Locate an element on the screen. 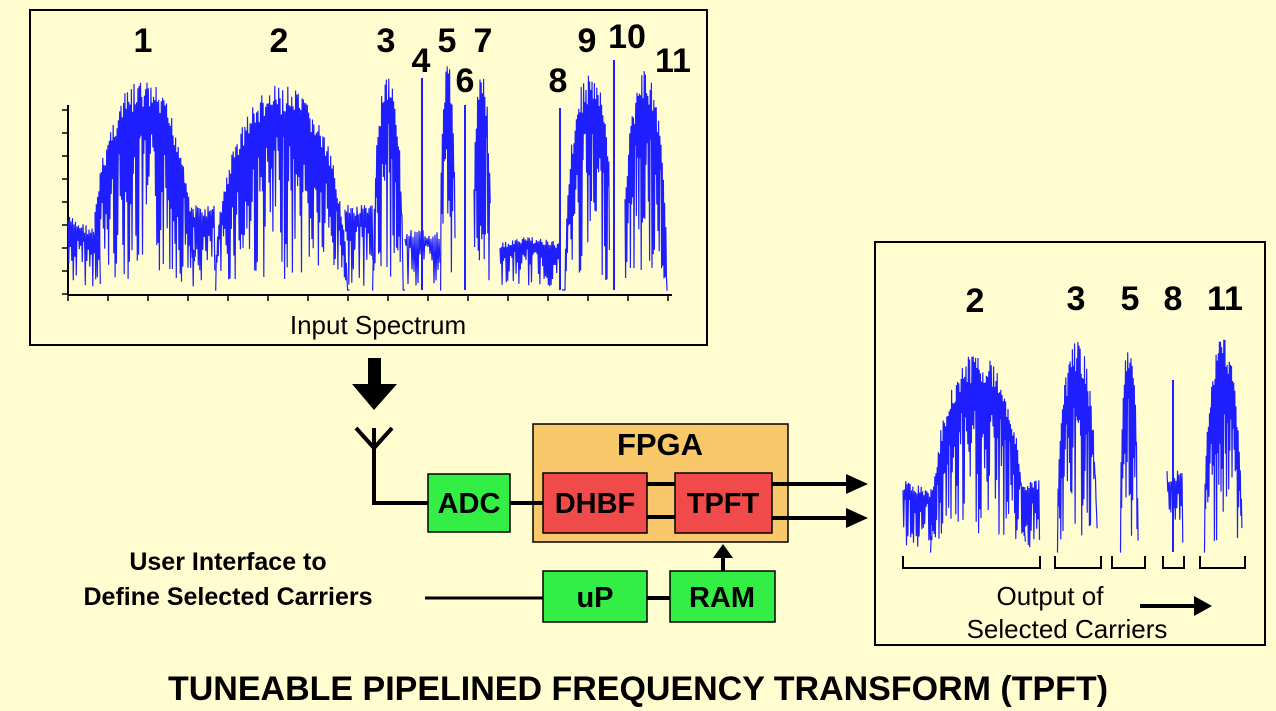 This screenshot has height=711, width=1276. up-block: uP is located at coordinates (595, 596).